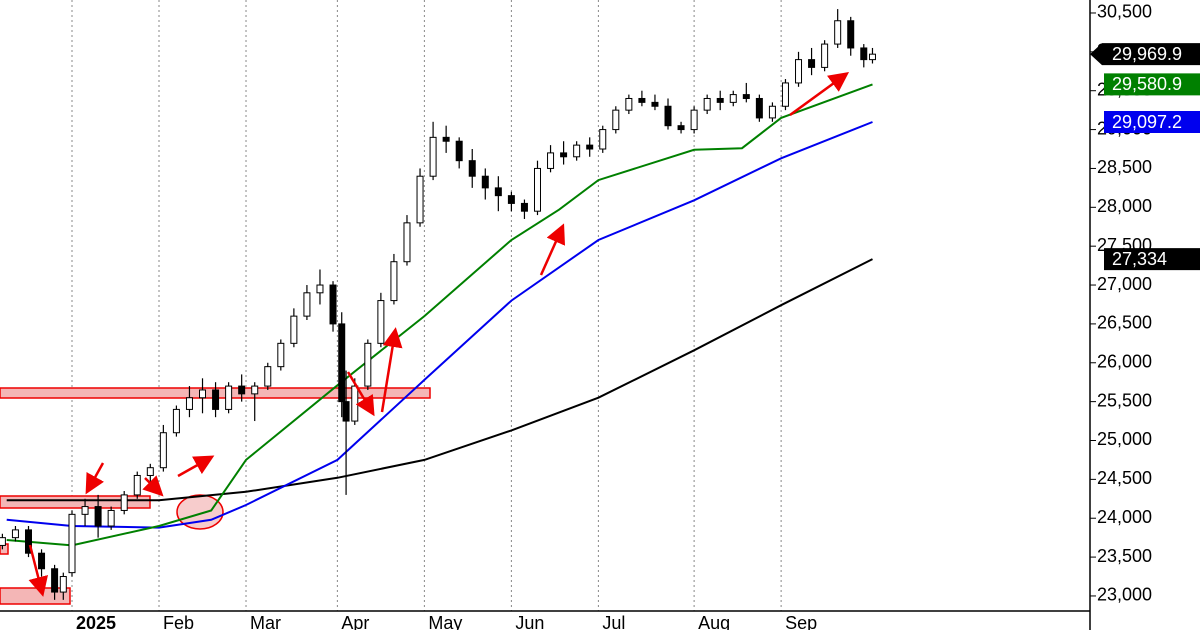 The height and width of the screenshot is (630, 1200). I want to click on x-tick-label: Feb, so click(178, 621).